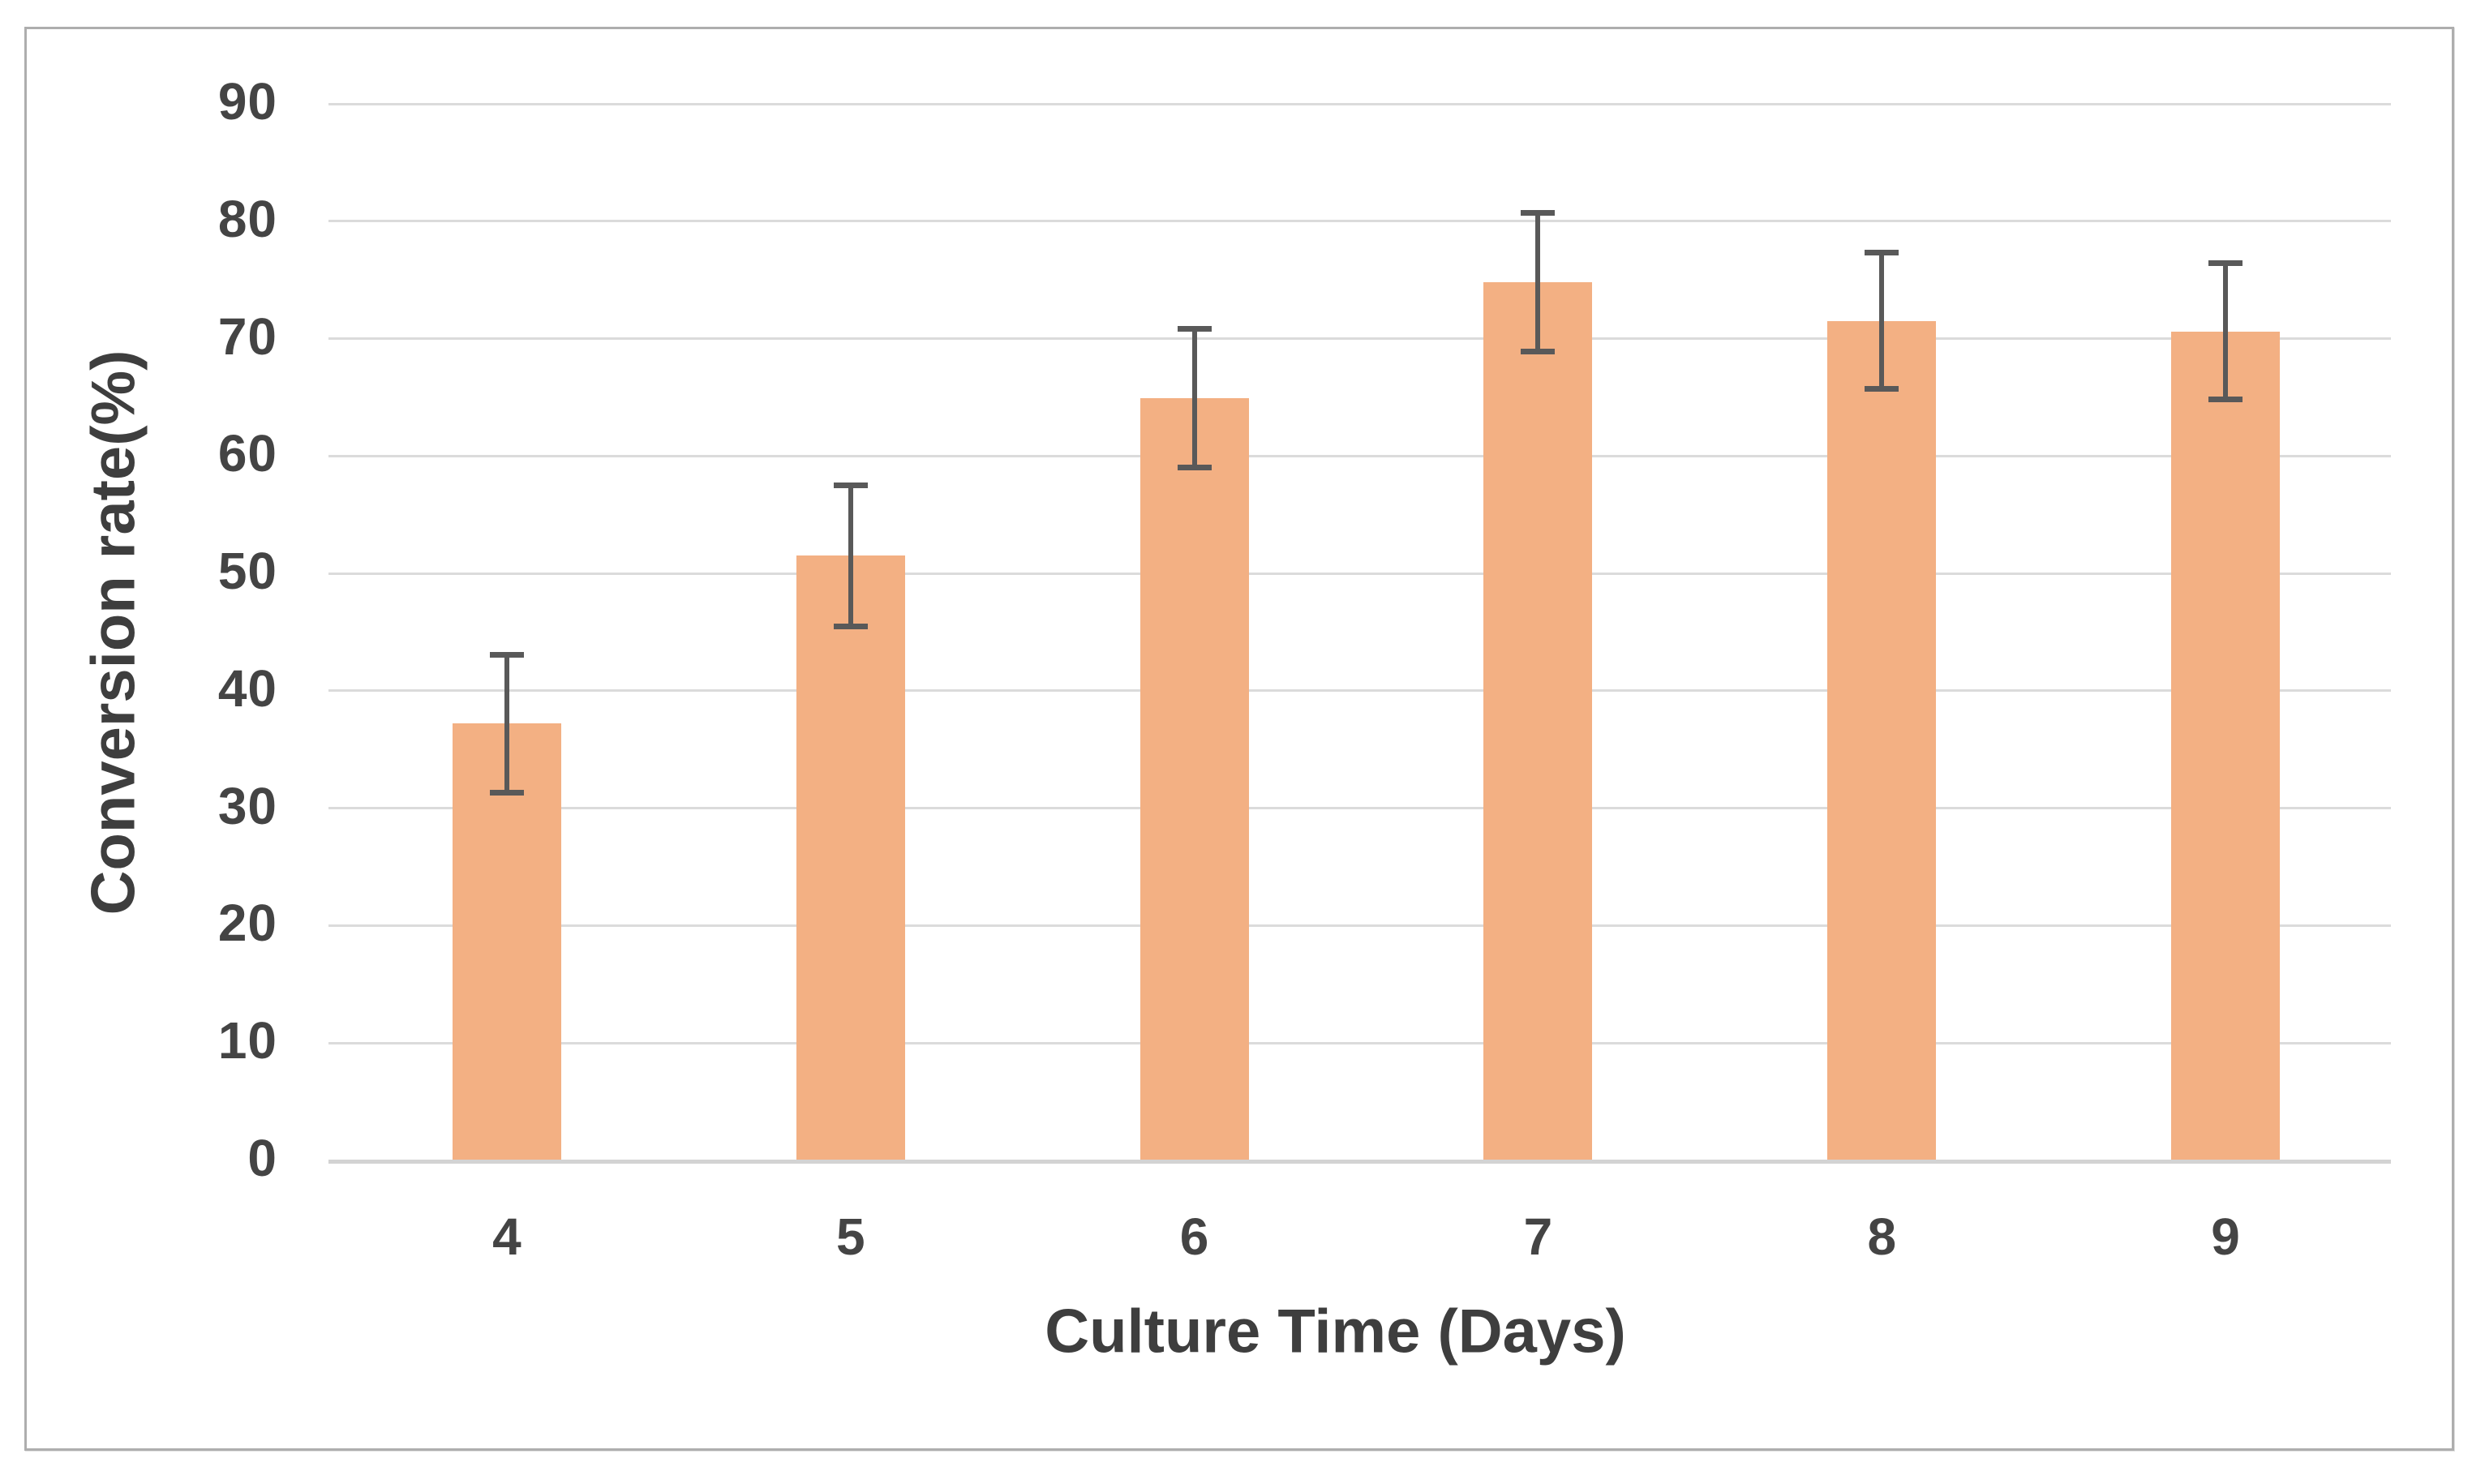 The width and height of the screenshot is (2485, 1484). What do you see at coordinates (1194, 1236) in the screenshot?
I see `x-tick-label-6: 6` at bounding box center [1194, 1236].